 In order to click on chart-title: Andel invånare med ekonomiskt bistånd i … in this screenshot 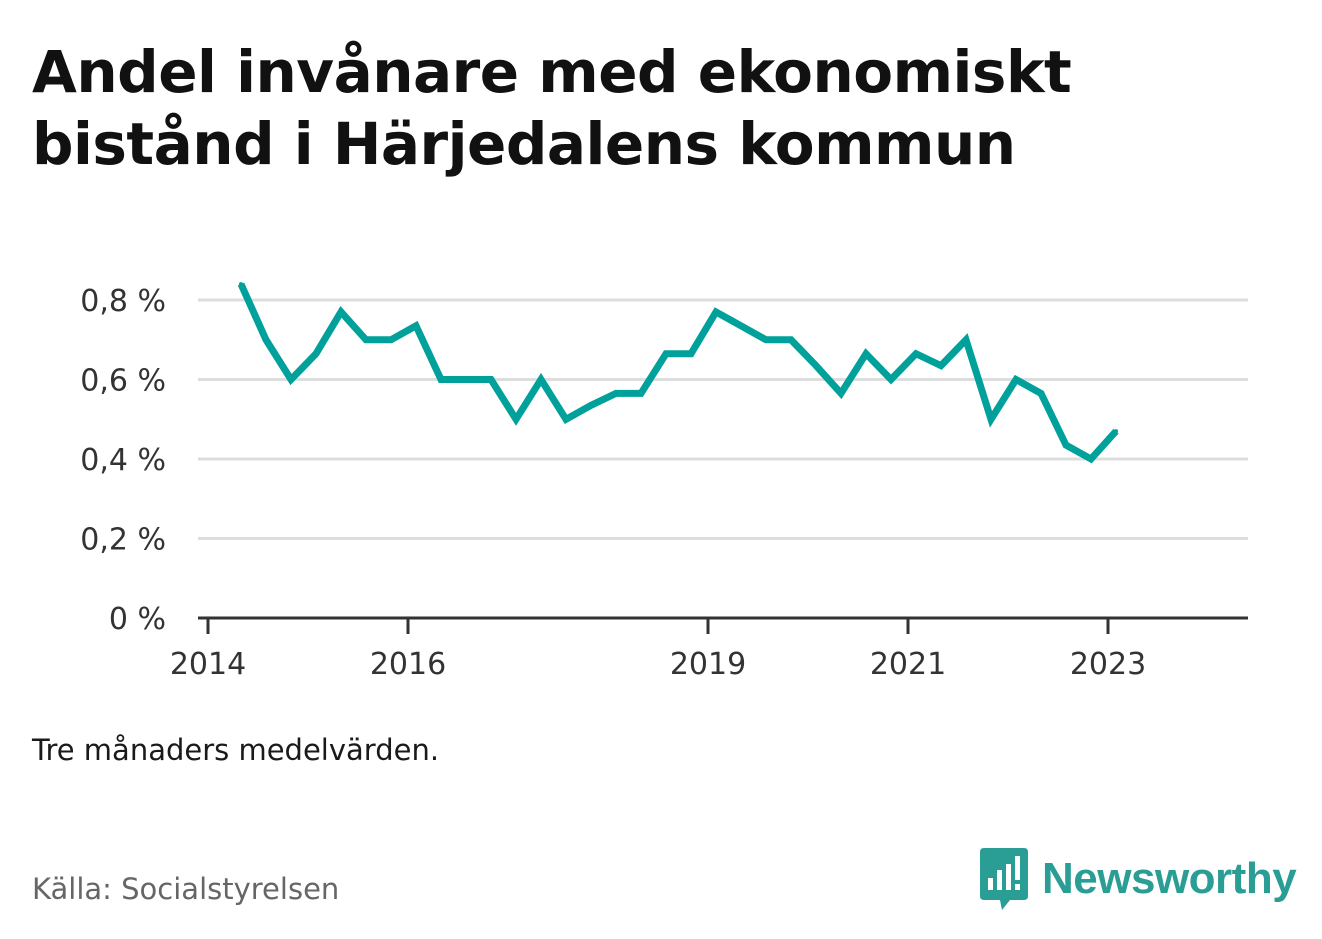, I will do `click(552, 108)`.